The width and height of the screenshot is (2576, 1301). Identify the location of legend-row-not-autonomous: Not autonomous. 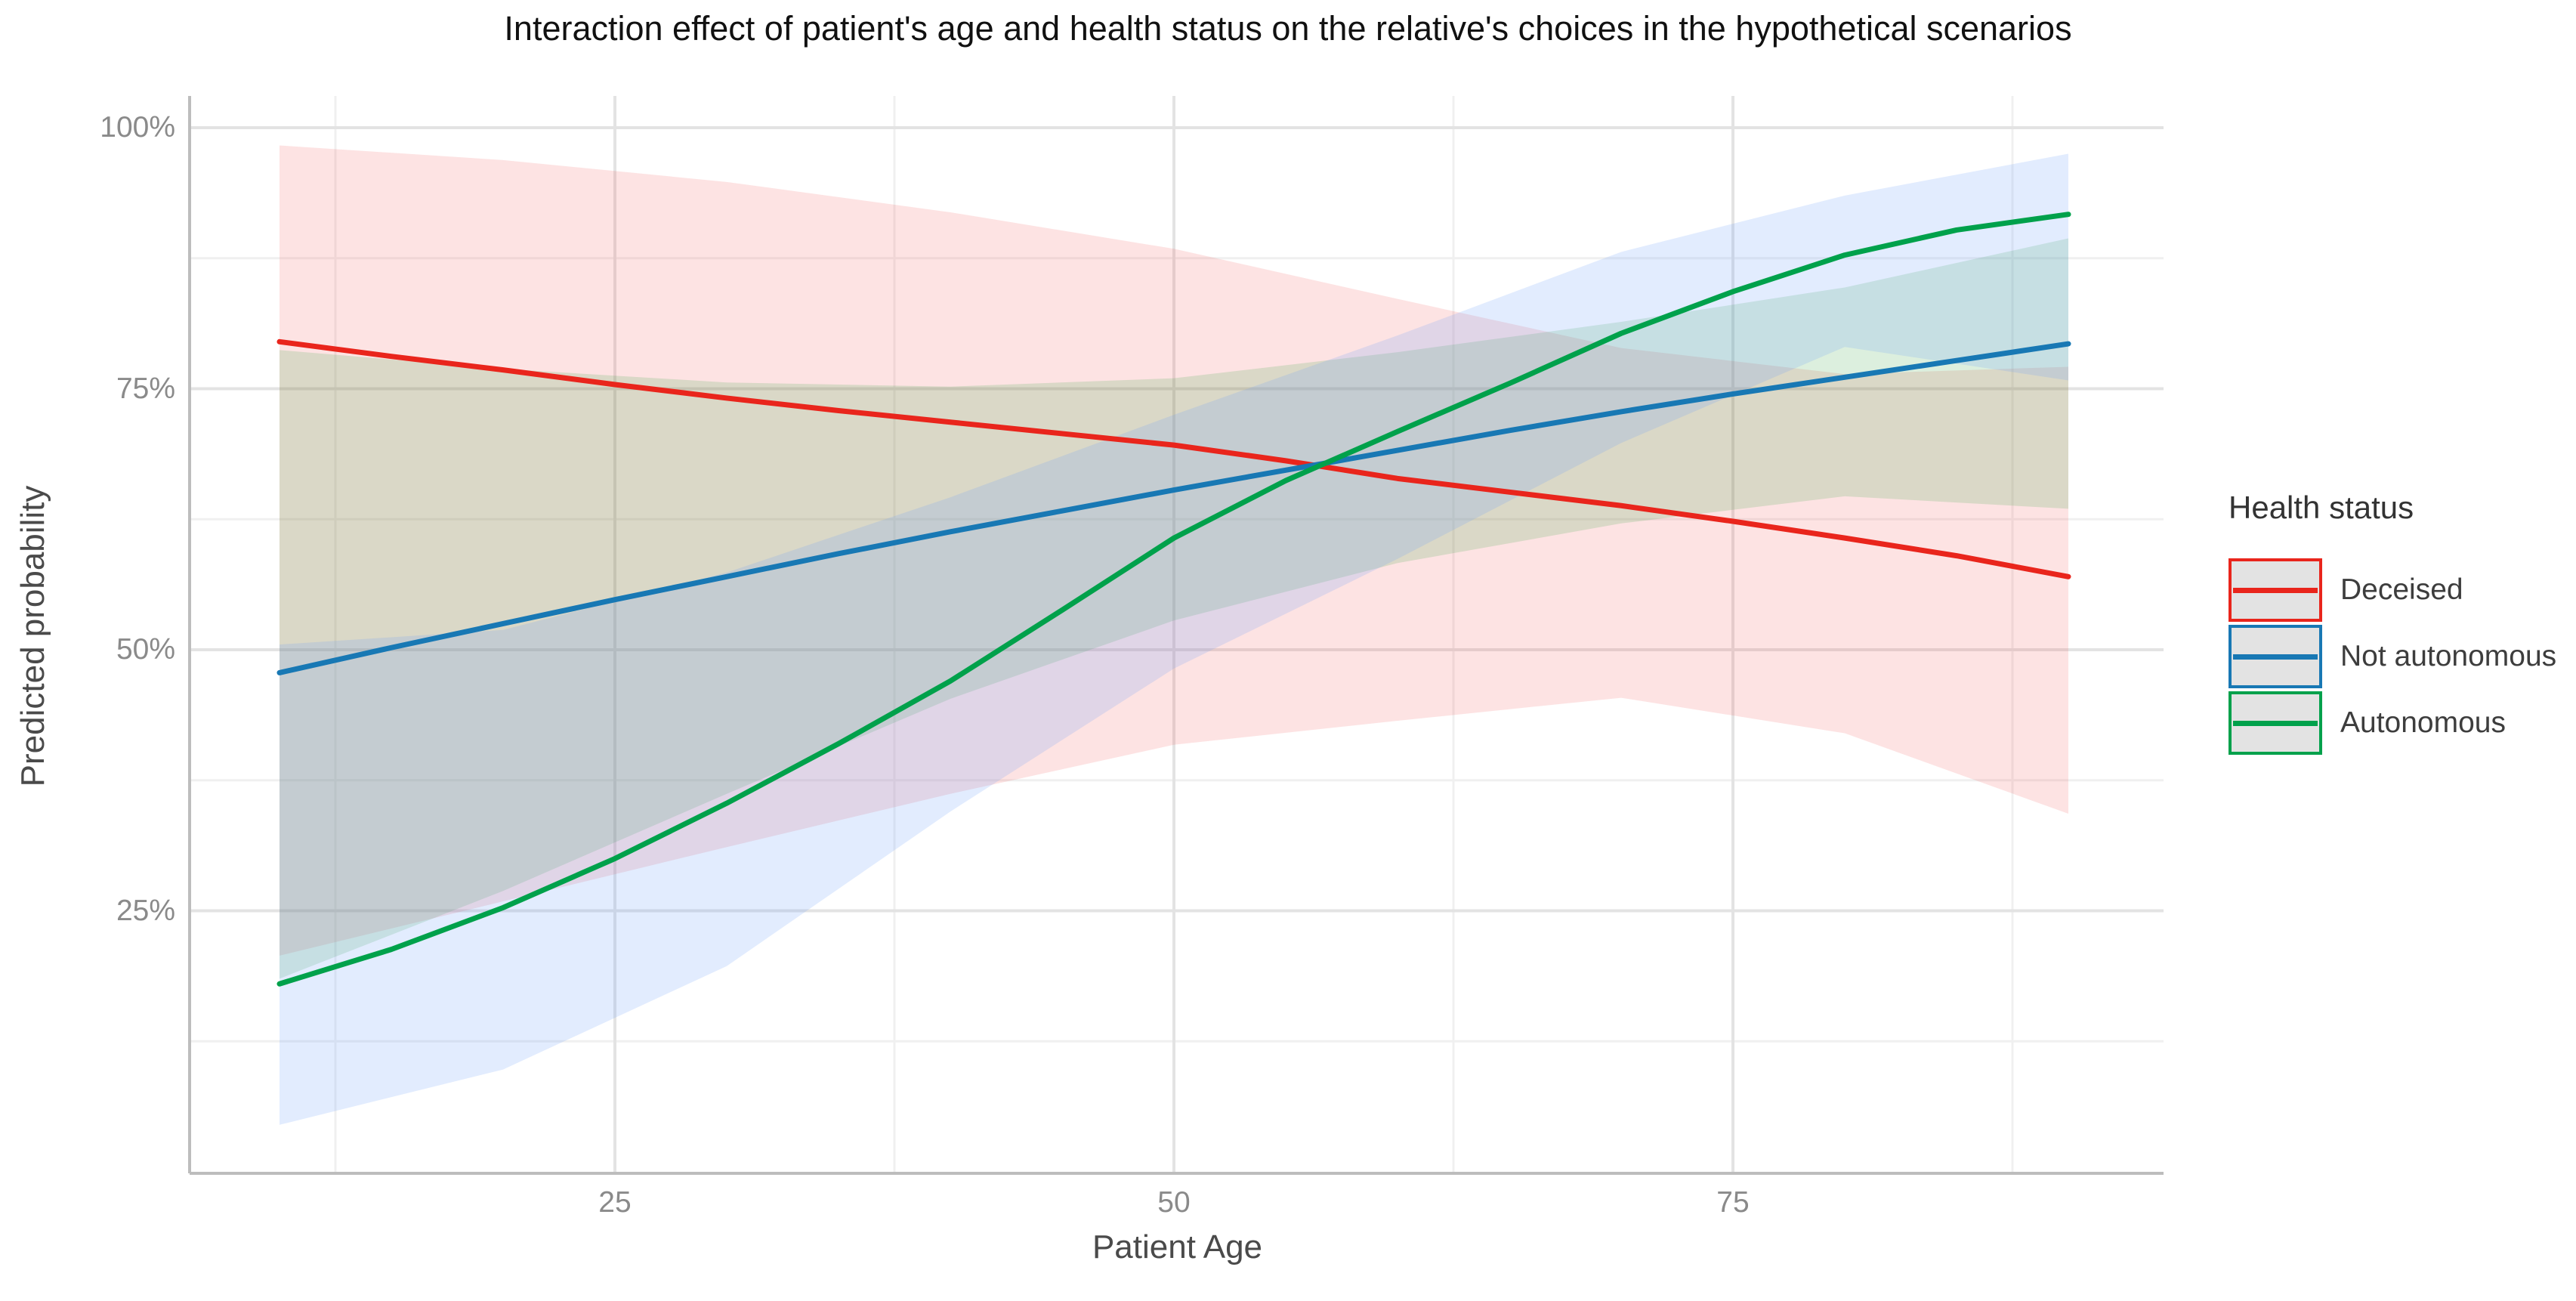
(2402, 657).